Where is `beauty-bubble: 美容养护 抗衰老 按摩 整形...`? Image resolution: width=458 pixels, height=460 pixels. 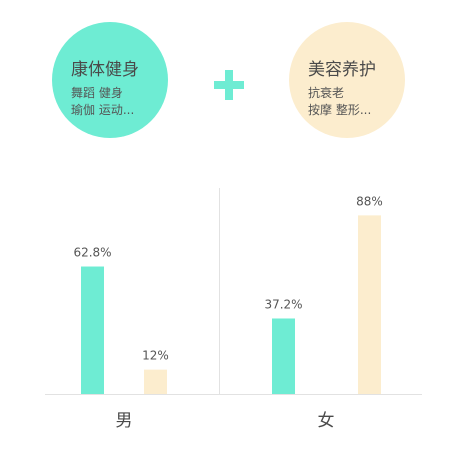 beauty-bubble: 美容养护 抗衰老 按摩 整形... is located at coordinates (347, 80).